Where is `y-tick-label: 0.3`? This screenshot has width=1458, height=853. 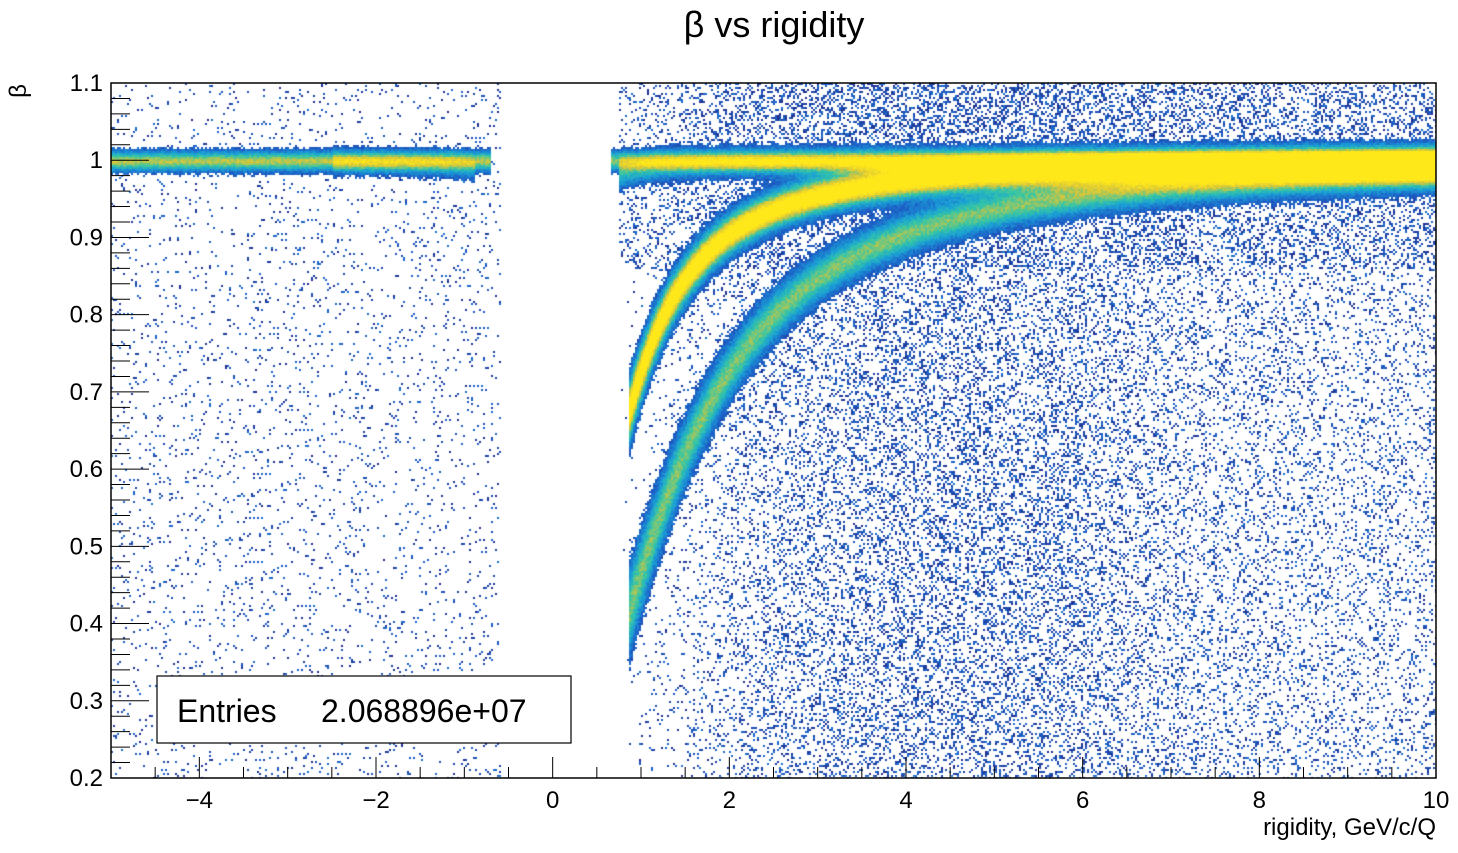
y-tick-label: 0.3 is located at coordinates (86, 701).